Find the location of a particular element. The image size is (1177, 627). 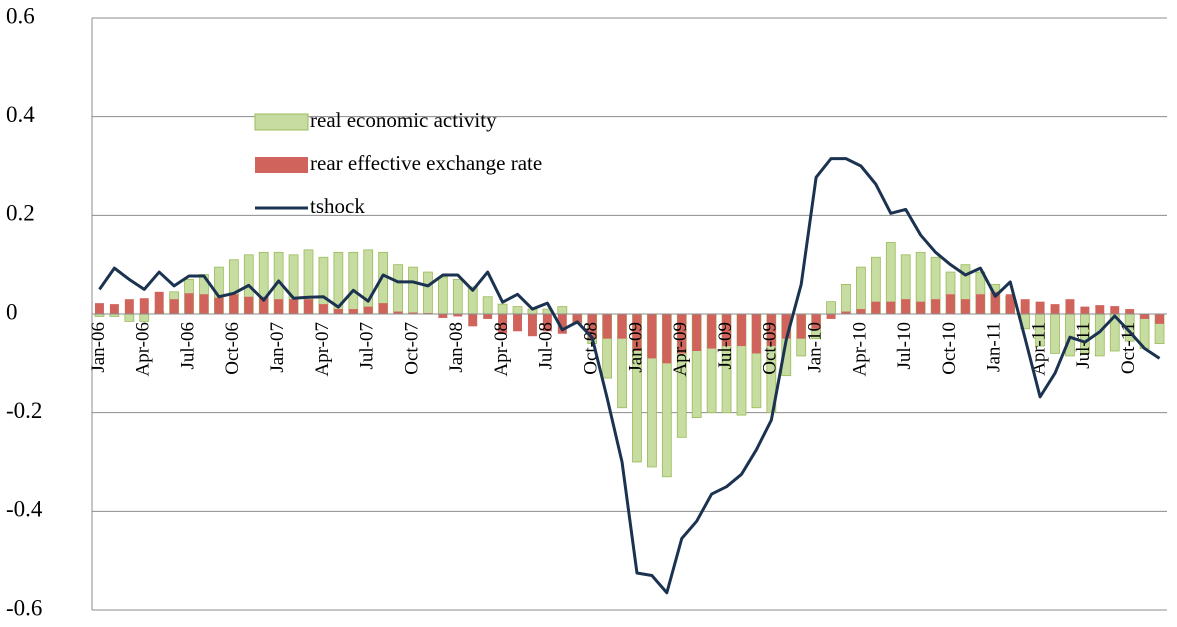

y-tick-label: -0.4 is located at coordinates (24, 509).